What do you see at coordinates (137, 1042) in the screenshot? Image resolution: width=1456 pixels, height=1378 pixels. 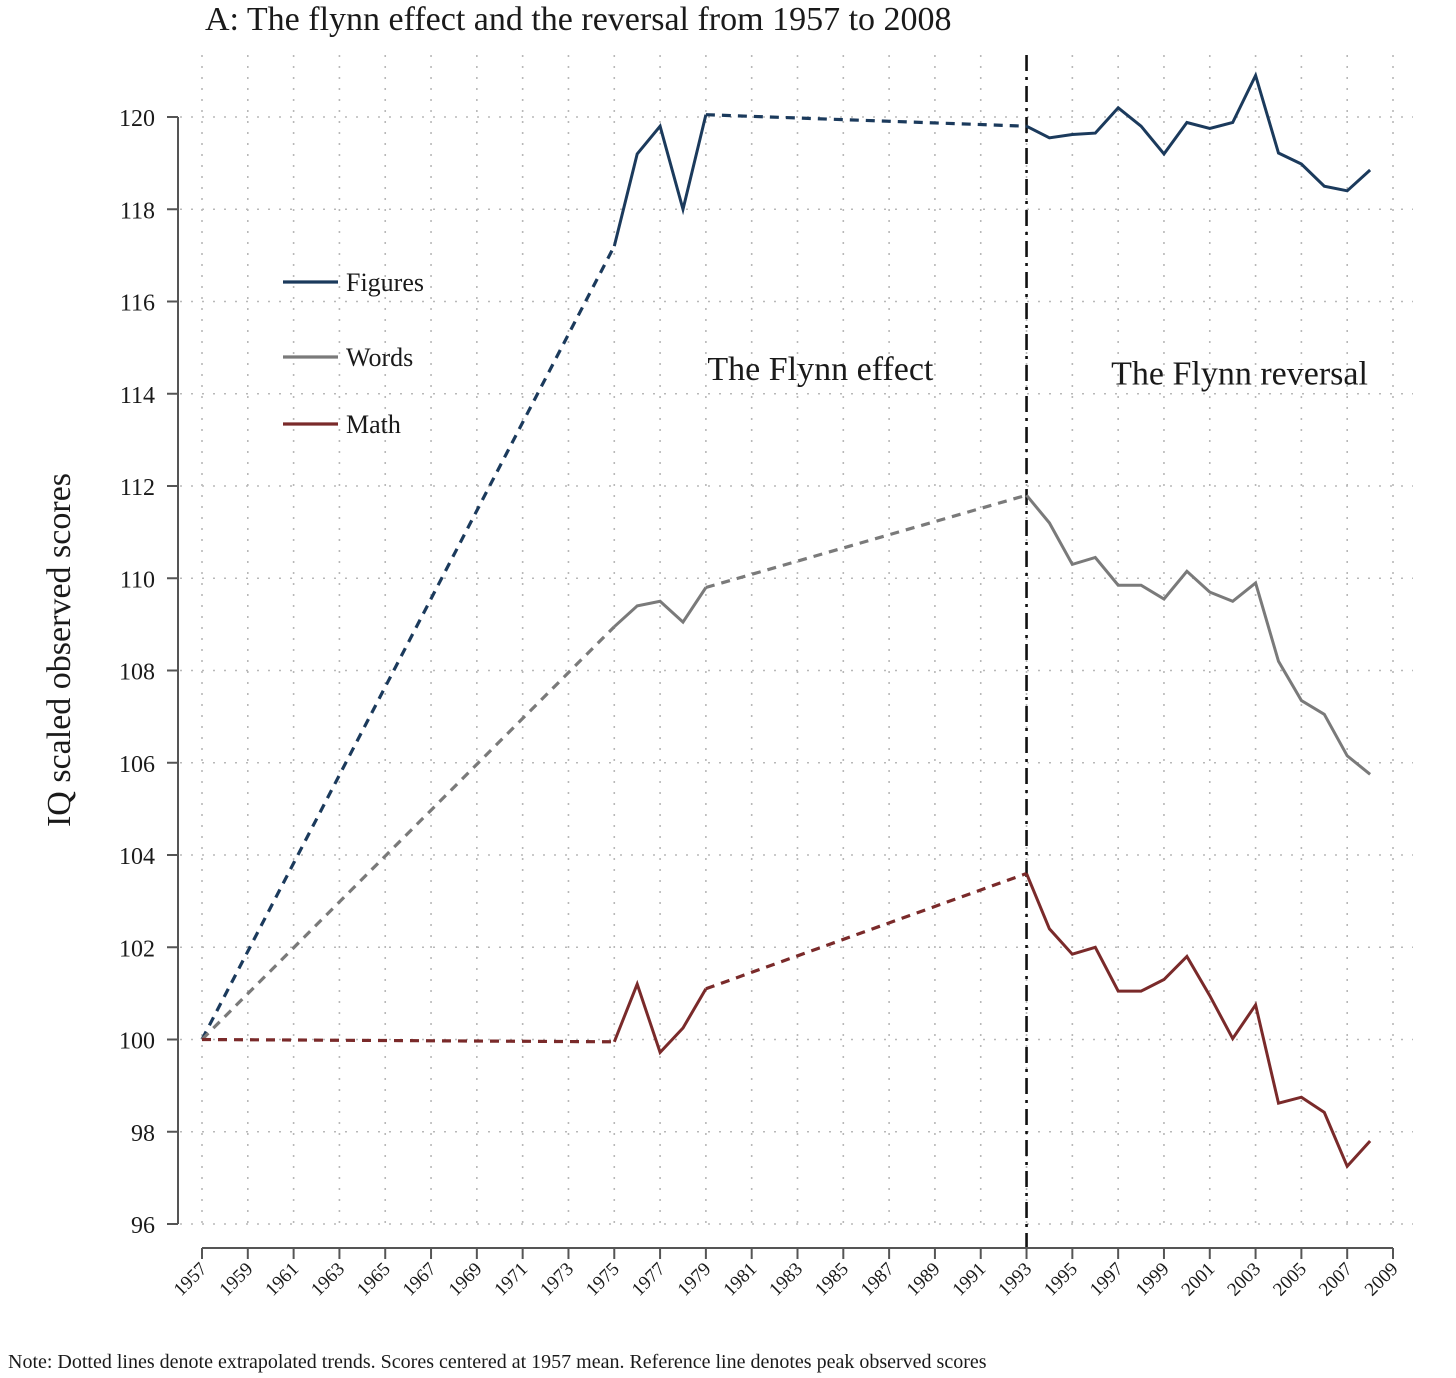 I see `y-tick-label: 100` at bounding box center [137, 1042].